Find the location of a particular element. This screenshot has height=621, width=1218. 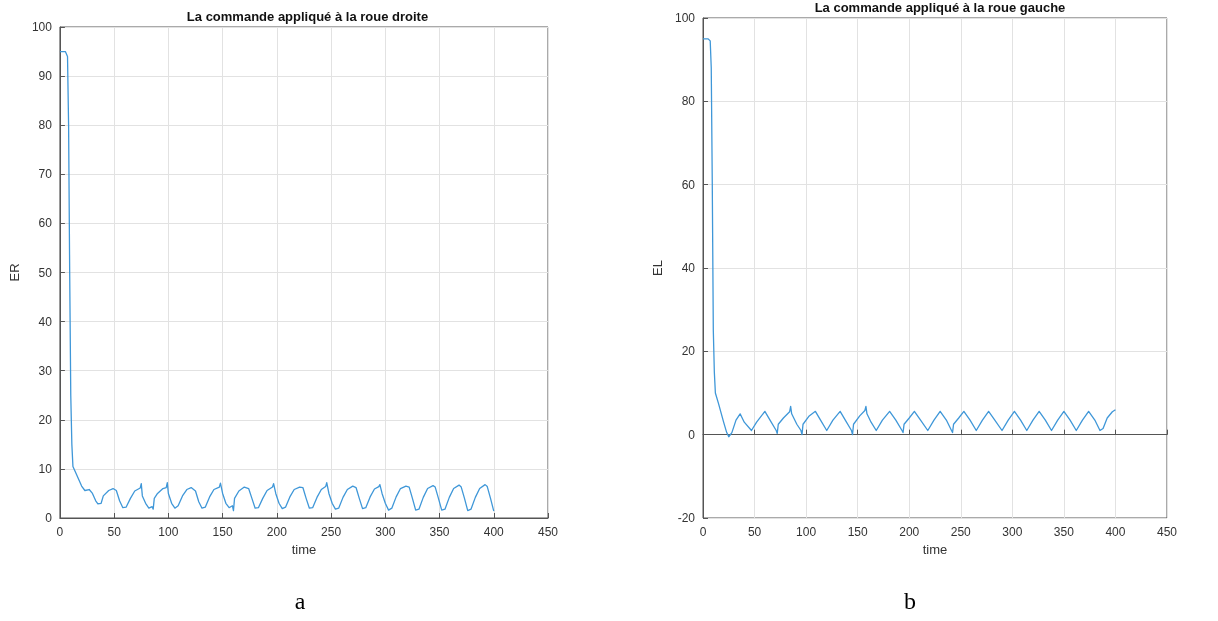

y-axis-title: EL is located at coordinates (658, 268).